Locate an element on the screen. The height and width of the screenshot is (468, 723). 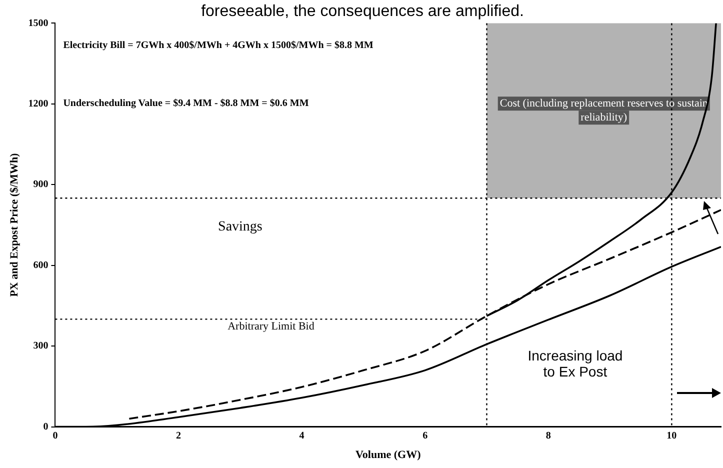
y-tick-label: 1500 is located at coordinates (38, 23).